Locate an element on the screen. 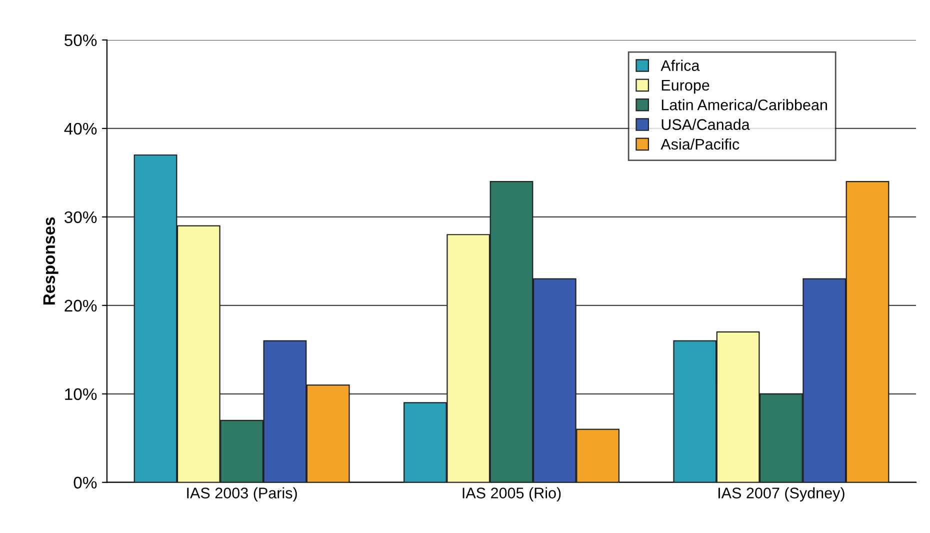 This screenshot has height=533, width=930. legend-label: Latin America/Caribbean is located at coordinates (744, 104).